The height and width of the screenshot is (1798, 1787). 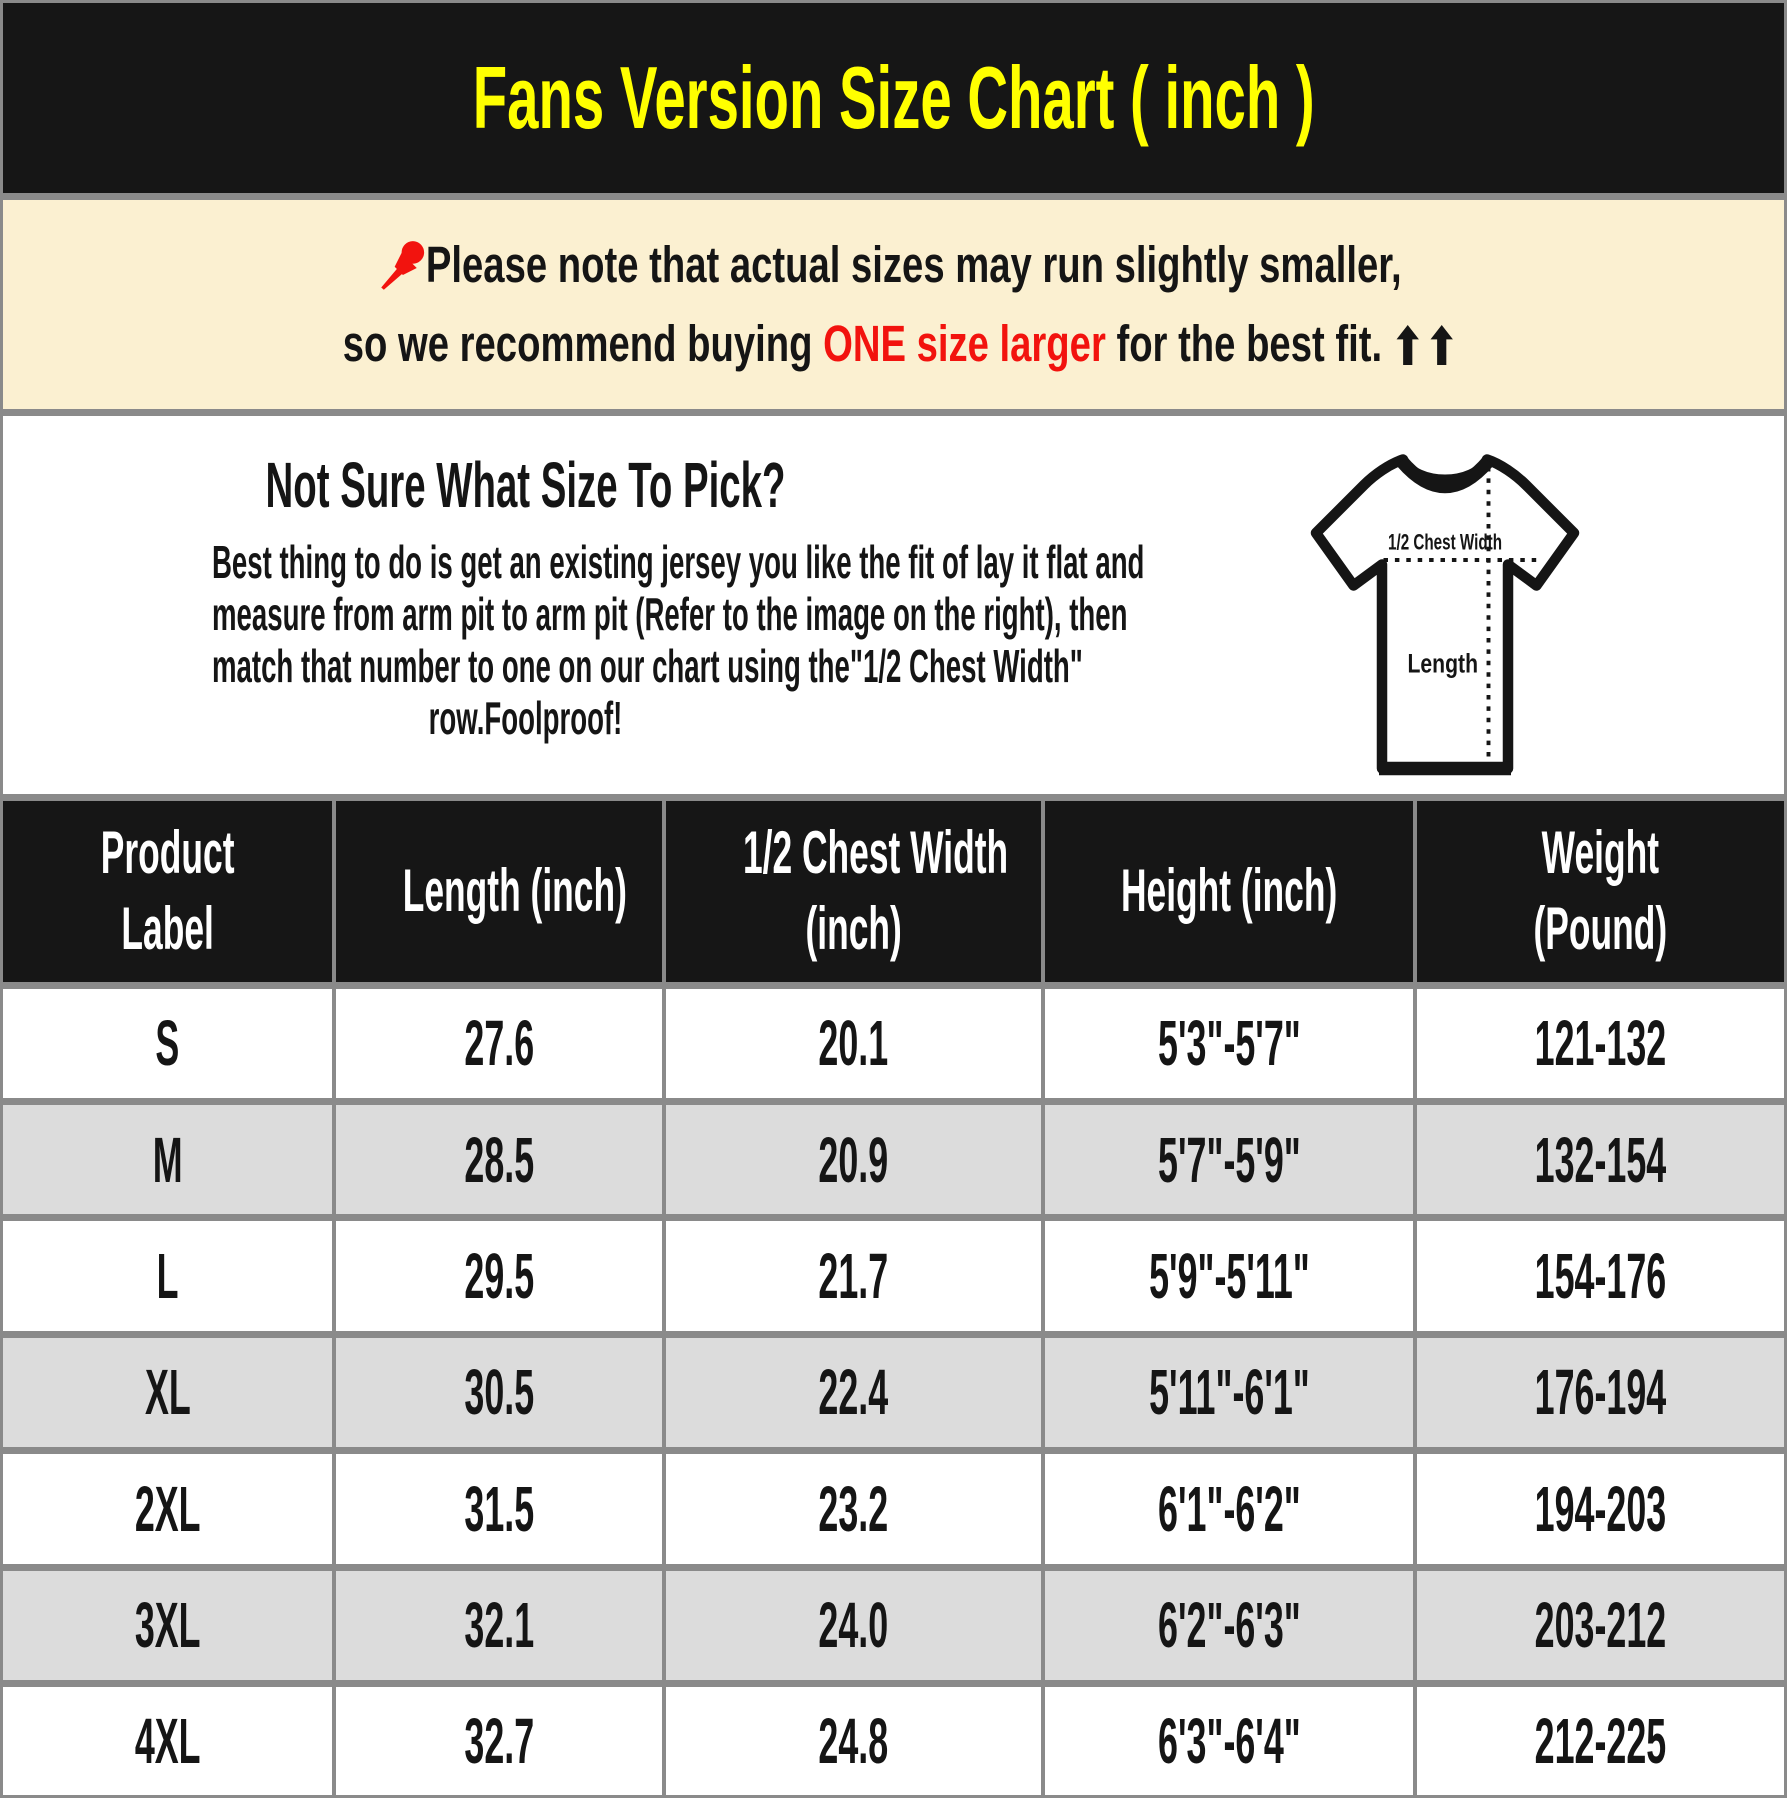 What do you see at coordinates (1229, 1625) in the screenshot?
I see `height-value: 6'2"-6'3"` at bounding box center [1229, 1625].